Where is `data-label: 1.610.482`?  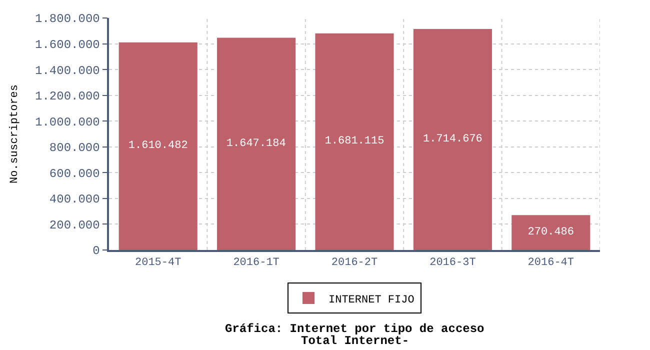
data-label: 1.610.482 is located at coordinates (158, 146).